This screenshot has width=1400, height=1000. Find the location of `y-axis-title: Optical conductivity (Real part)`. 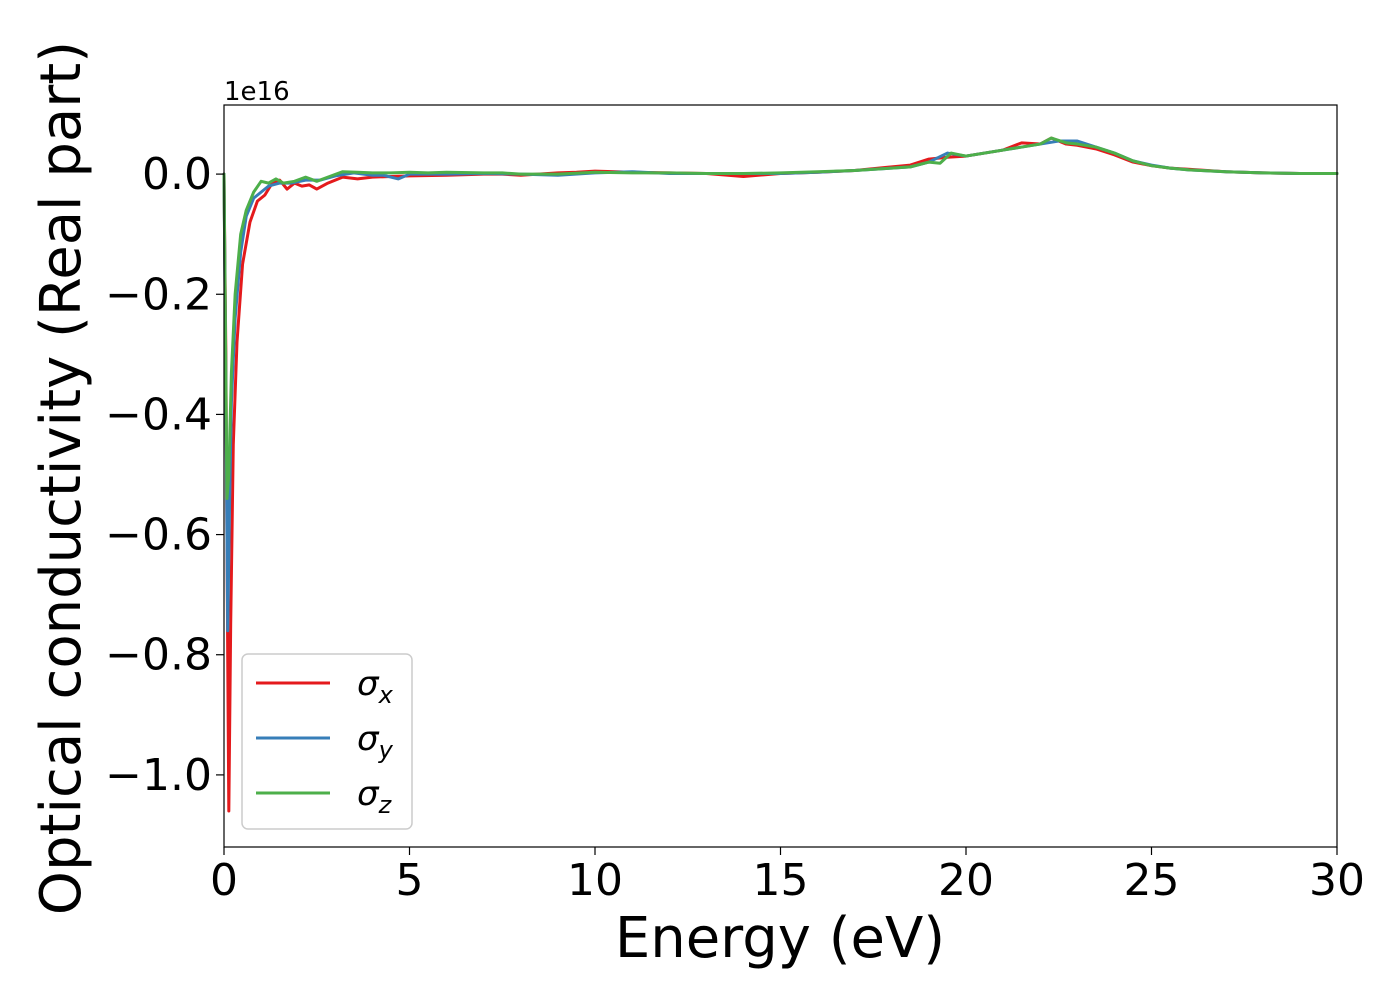

y-axis-title: Optical conductivity (Real part) is located at coordinates (61, 478).